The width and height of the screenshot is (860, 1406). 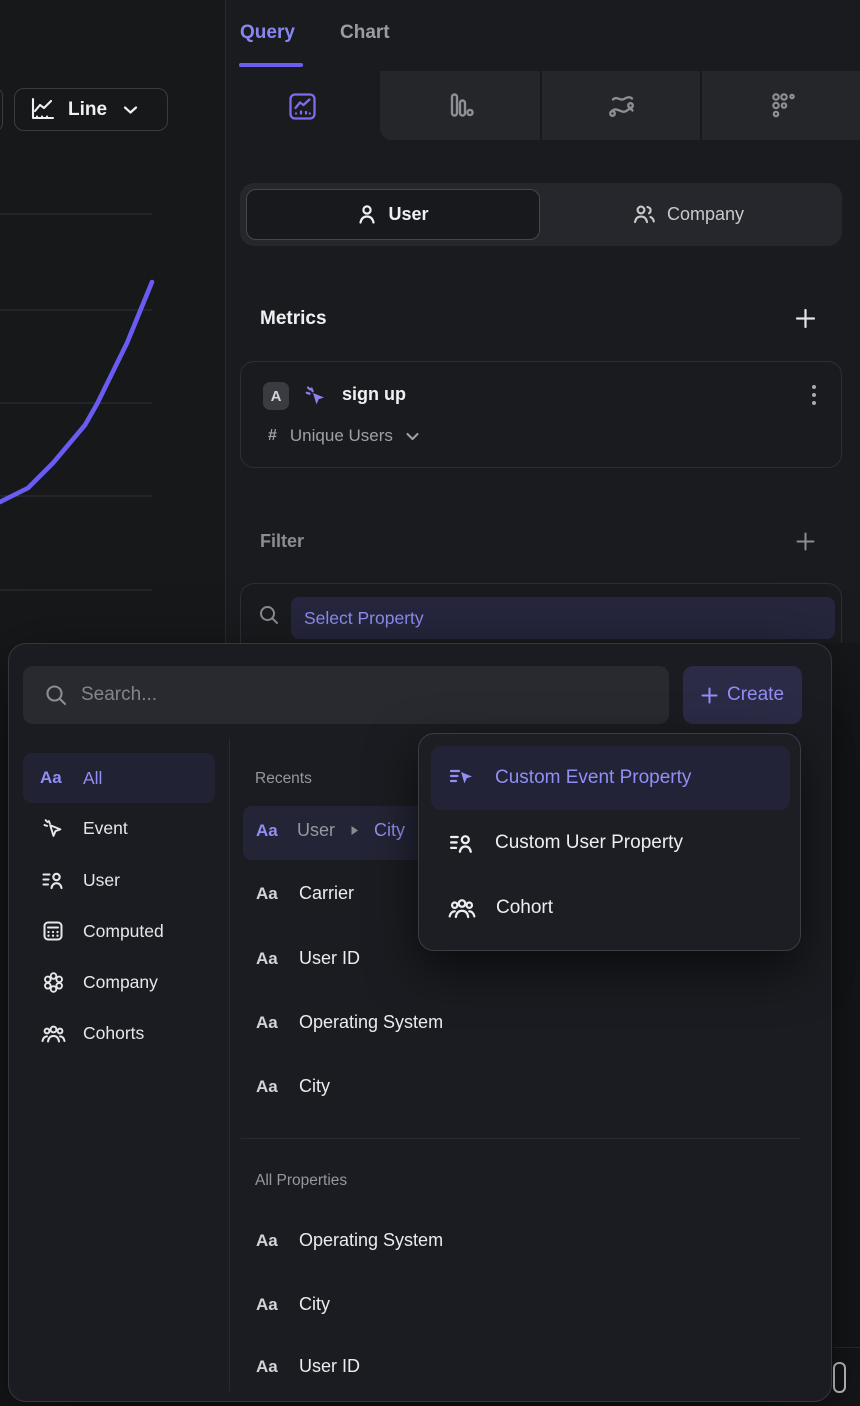 I want to click on calculator-icon, so click(x=53, y=931).